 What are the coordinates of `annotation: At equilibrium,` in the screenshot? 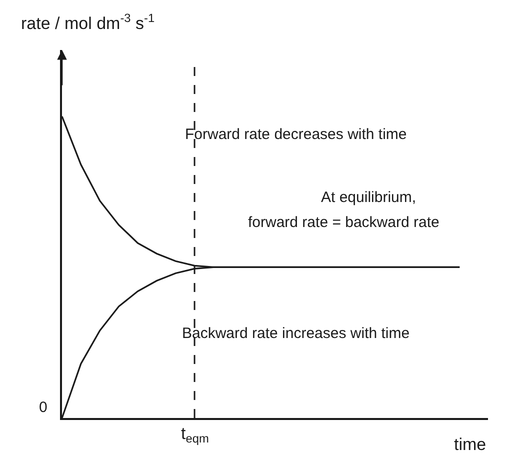 It's located at (368, 197).